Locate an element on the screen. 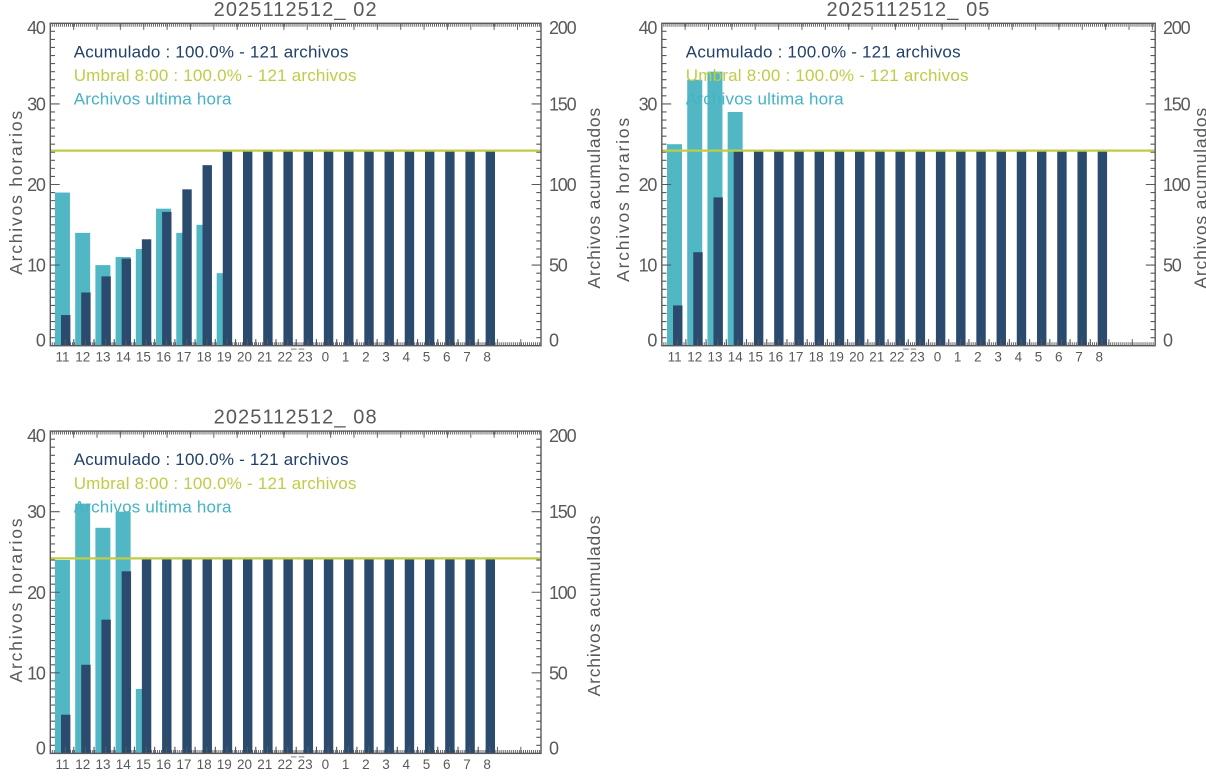  svg-text: 2025112512_ 05 is located at coordinates (908, 10).